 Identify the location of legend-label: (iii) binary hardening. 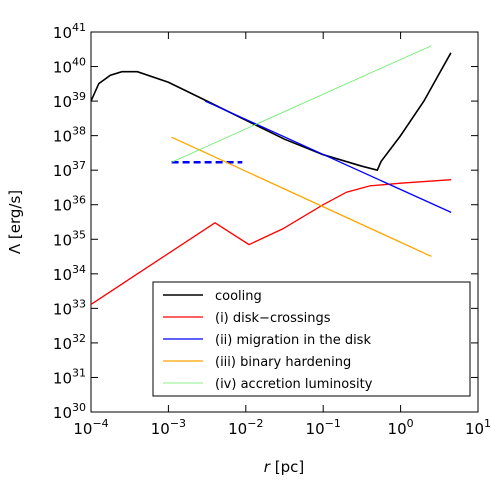
(283, 362).